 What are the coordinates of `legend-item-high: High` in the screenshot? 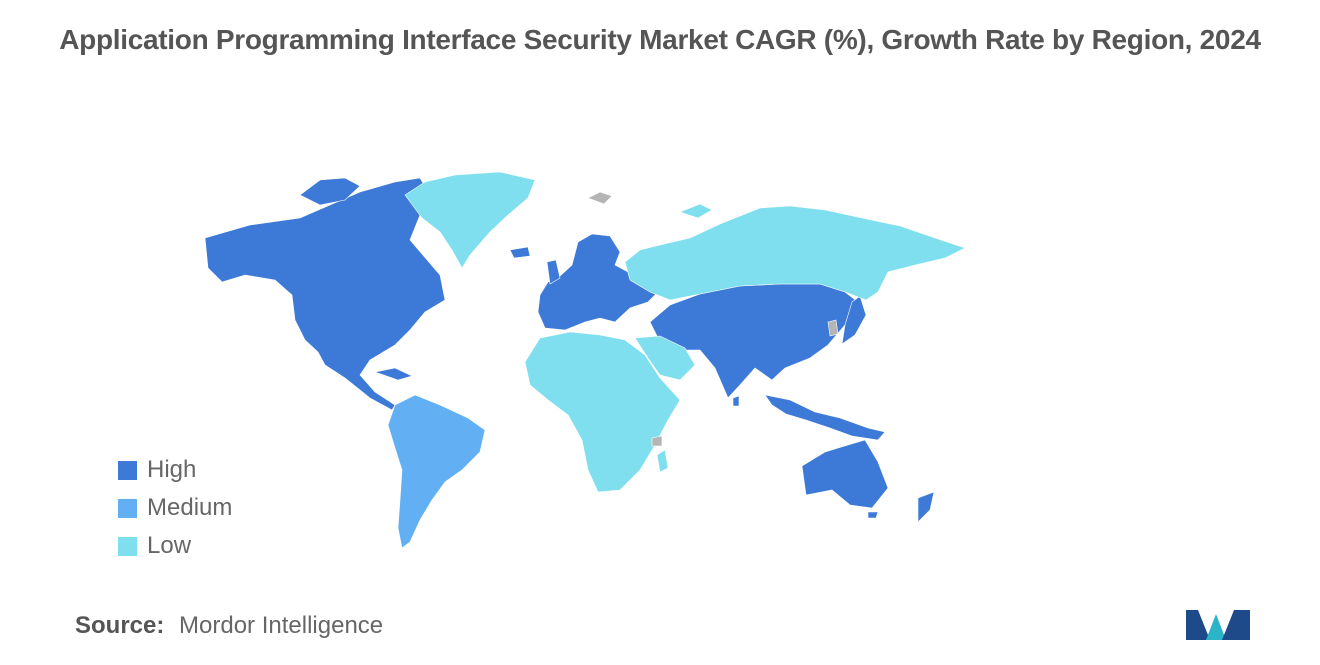 It's located at (175, 470).